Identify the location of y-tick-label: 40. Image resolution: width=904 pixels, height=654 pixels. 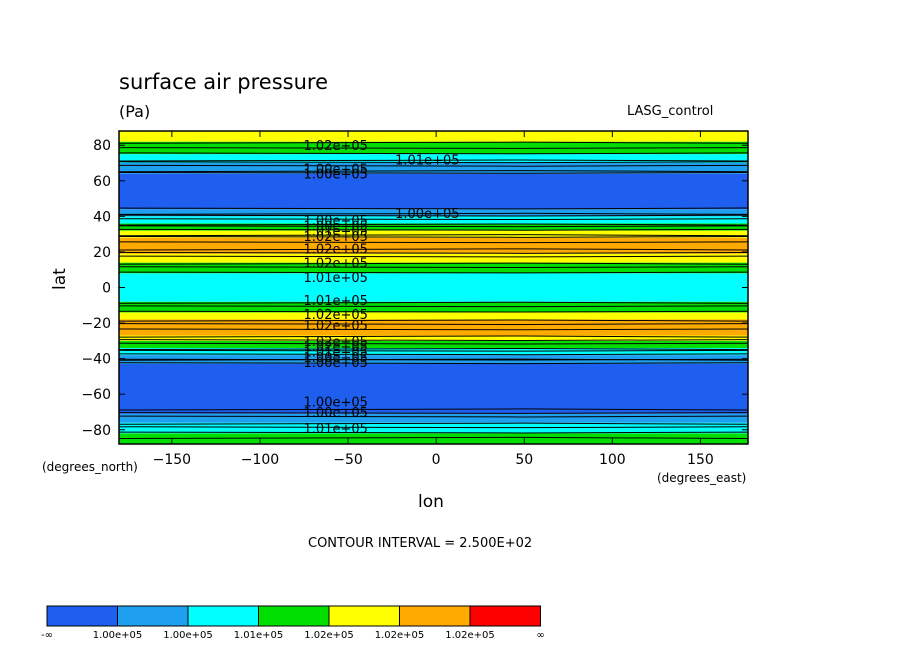
(102, 217).